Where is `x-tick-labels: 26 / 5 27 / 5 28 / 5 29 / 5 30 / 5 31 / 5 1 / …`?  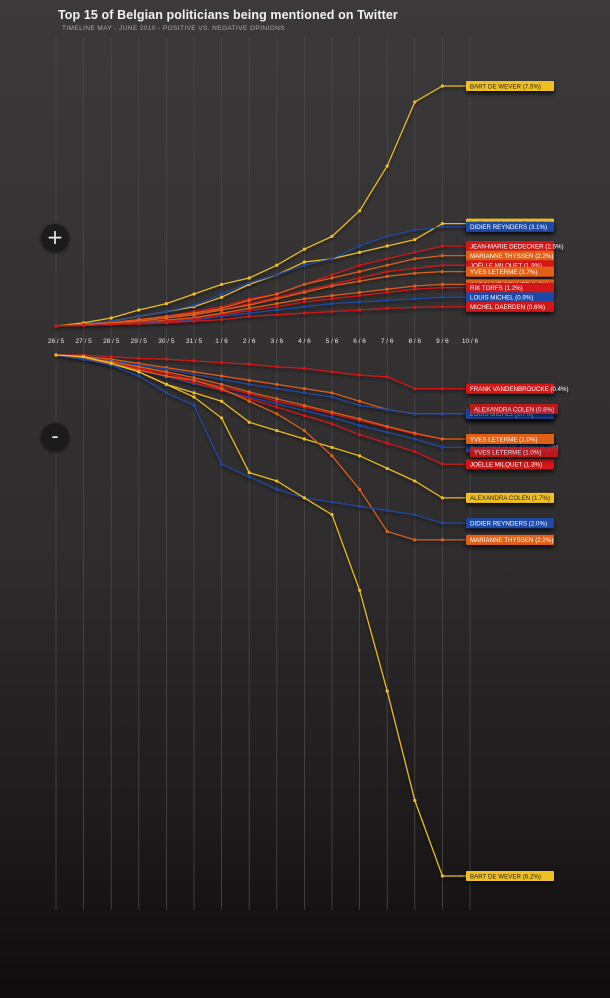
x-tick-labels: 26 / 5 27 / 5 28 / 5 29 / 5 30 / 5 31 / 5 1 / … is located at coordinates (263, 341).